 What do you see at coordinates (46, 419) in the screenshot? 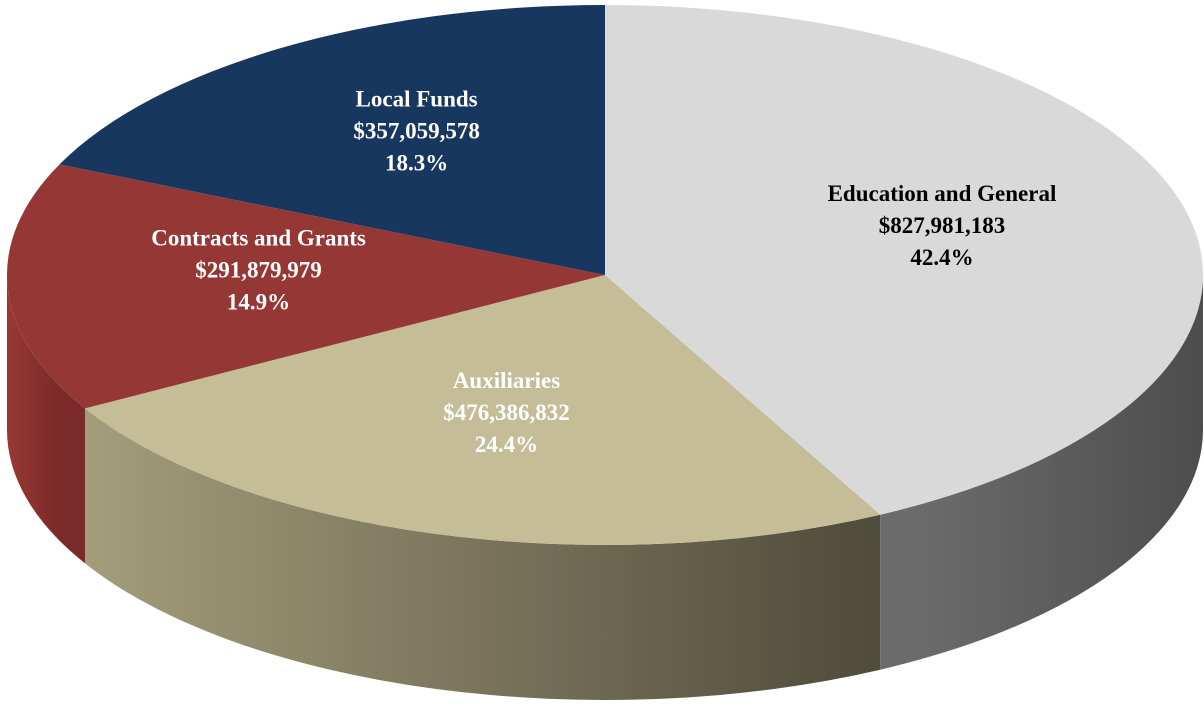
I see `slice-side` at bounding box center [46, 419].